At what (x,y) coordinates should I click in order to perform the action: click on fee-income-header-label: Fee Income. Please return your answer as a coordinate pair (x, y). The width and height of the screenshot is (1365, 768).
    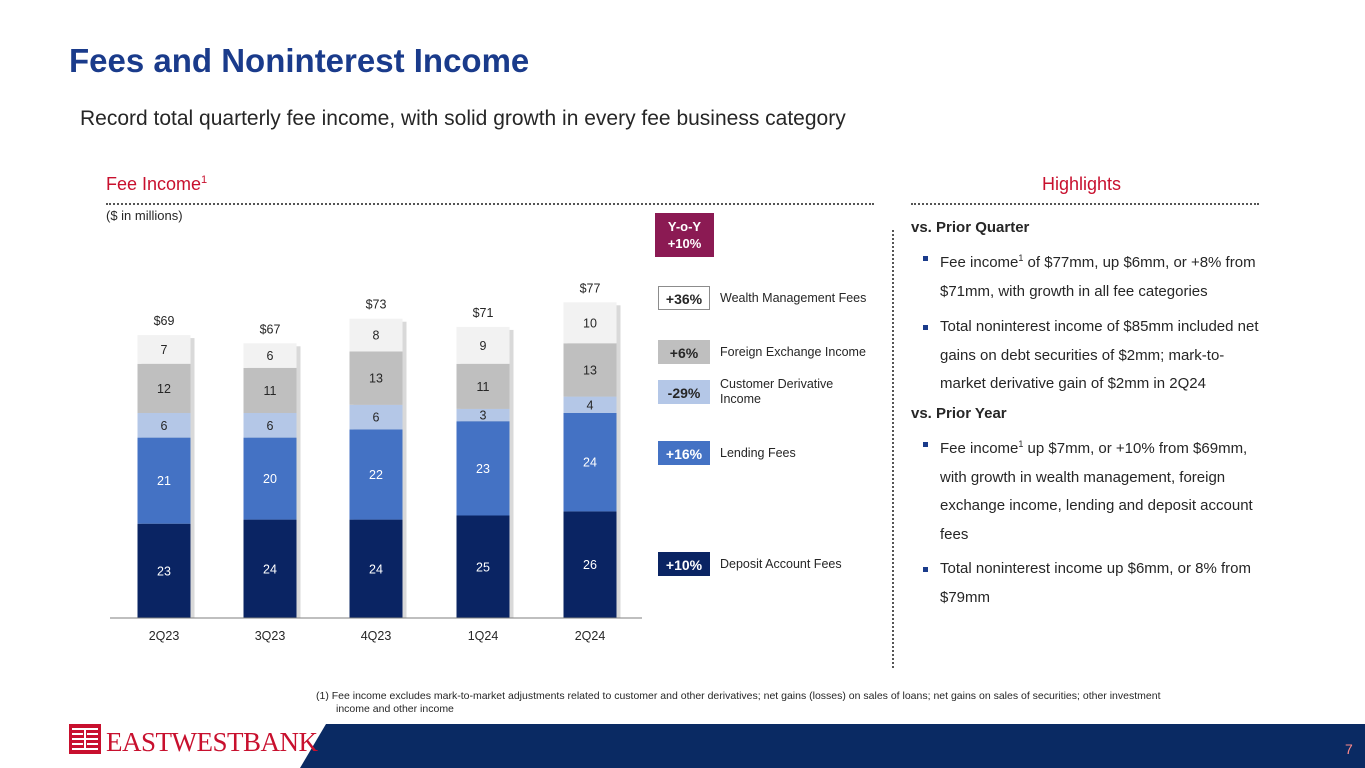
    Looking at the image, I should click on (154, 184).